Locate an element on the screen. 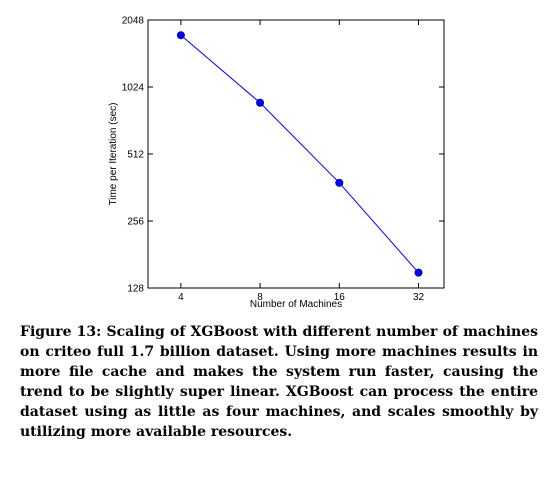 The width and height of the screenshot is (557, 503). y-tick-label: 512 is located at coordinates (135, 155).